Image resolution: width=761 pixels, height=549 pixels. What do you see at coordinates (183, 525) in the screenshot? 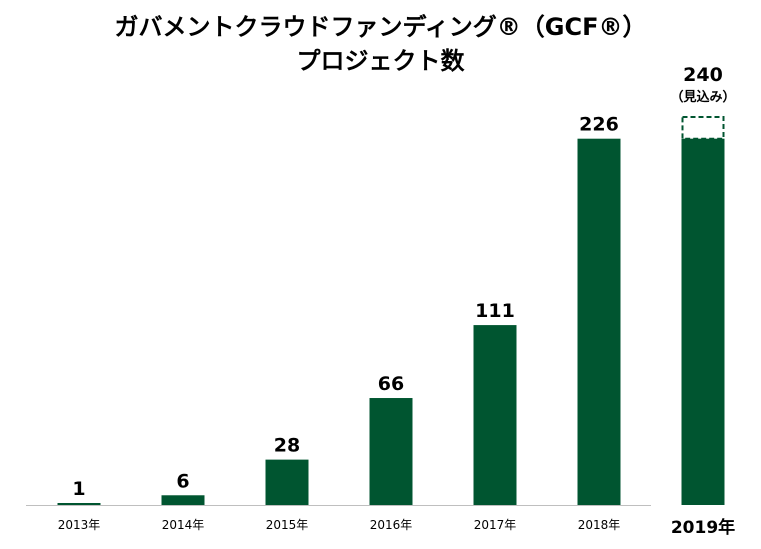
I see `x-tick-label-2014年: 2014年` at bounding box center [183, 525].